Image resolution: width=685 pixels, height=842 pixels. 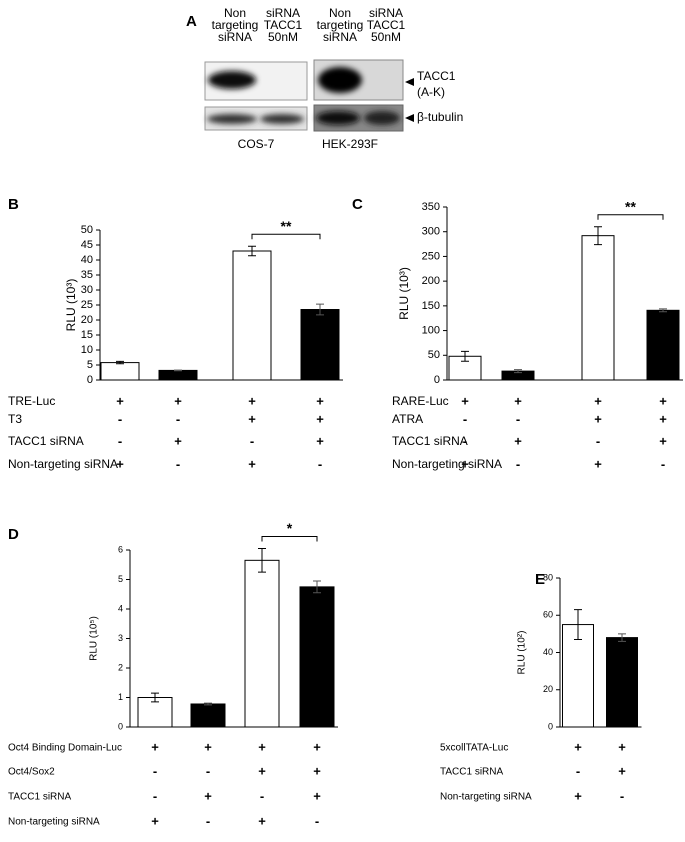 I want to click on lane-label: 50nM, so click(x=386, y=37).